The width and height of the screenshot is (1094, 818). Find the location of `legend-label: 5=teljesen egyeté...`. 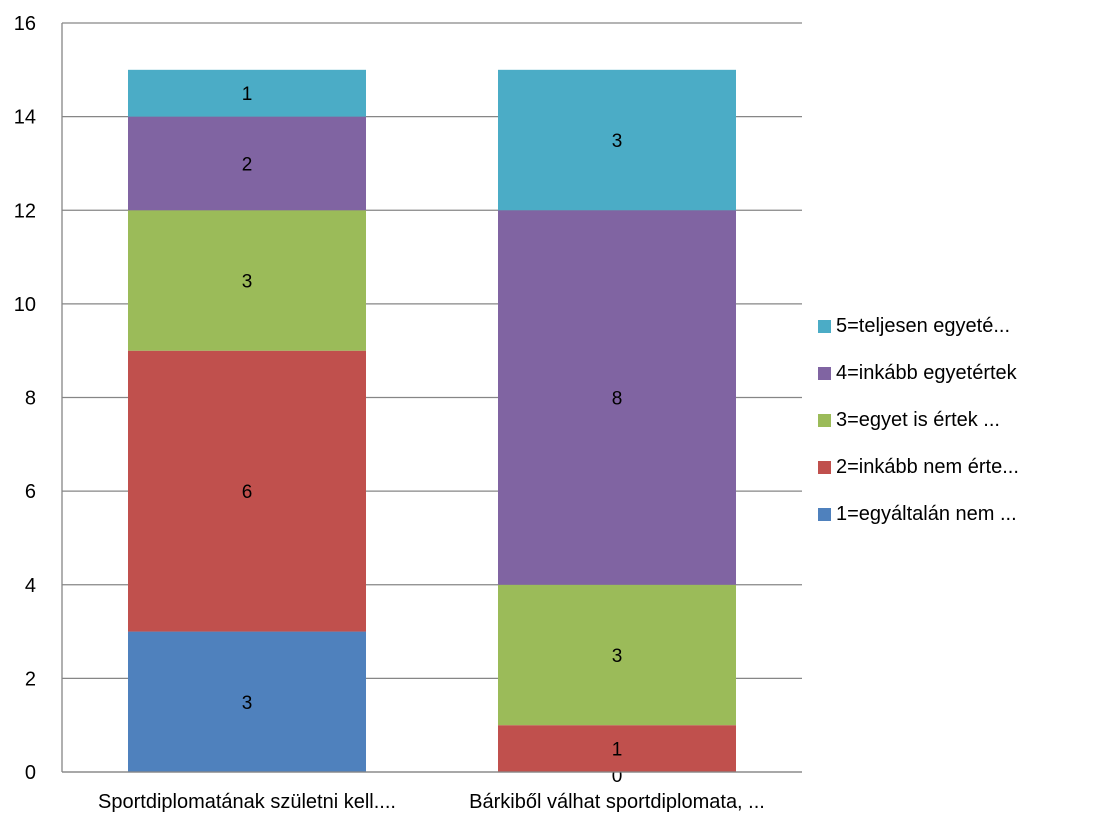

legend-label: 5=teljesen egyeté... is located at coordinates (923, 326).